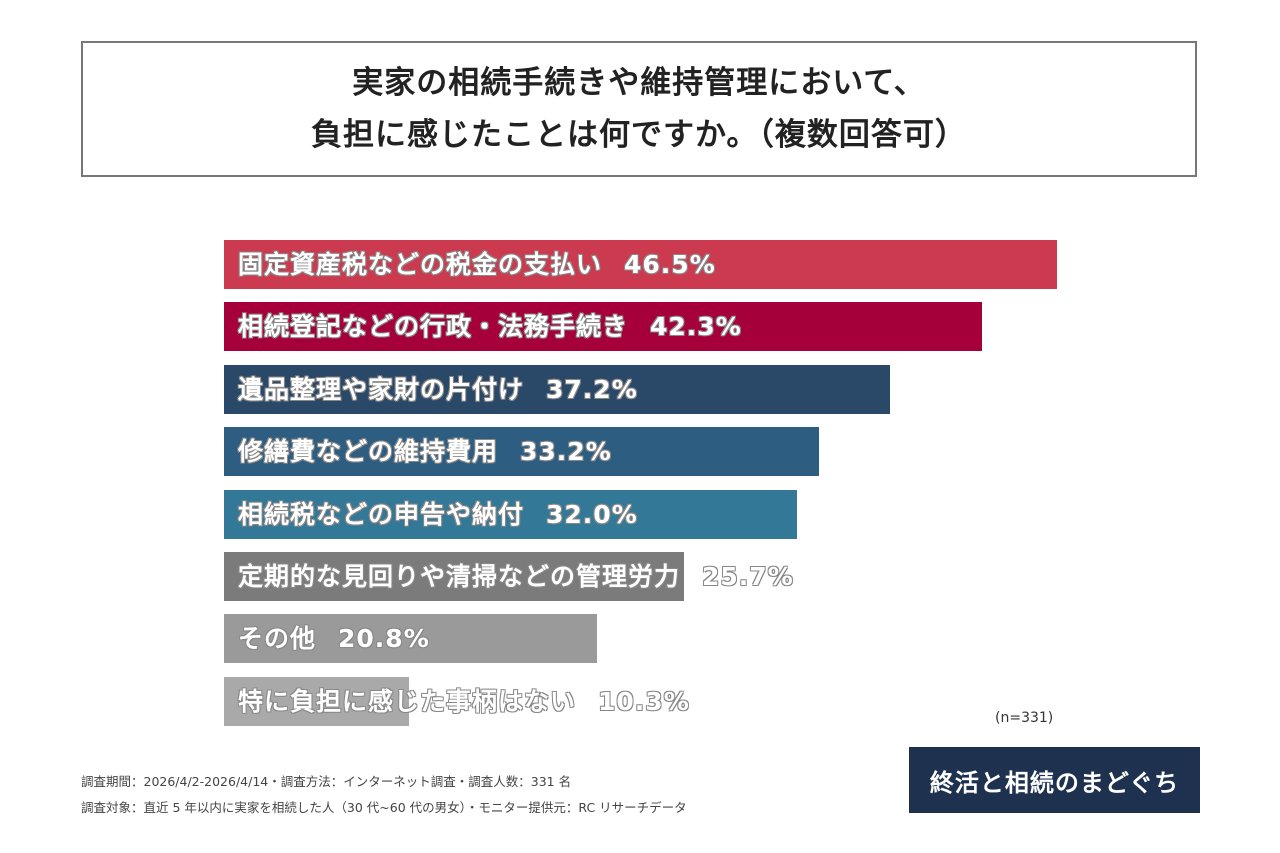 This screenshot has height=853, width=1280. What do you see at coordinates (670, 264) in the screenshot?
I see `value-label: 46.5%` at bounding box center [670, 264].